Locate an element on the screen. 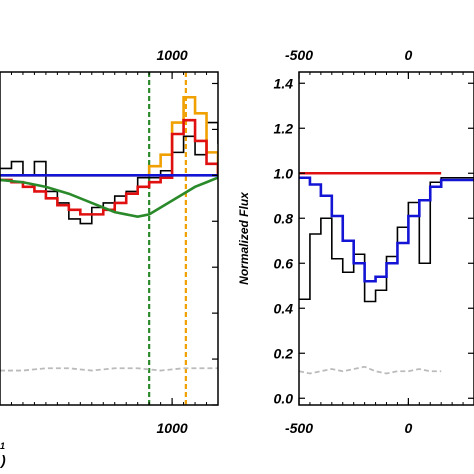 This screenshot has height=474, width=474. xtick-bottom-label-1-0: -500 is located at coordinates (299, 428).